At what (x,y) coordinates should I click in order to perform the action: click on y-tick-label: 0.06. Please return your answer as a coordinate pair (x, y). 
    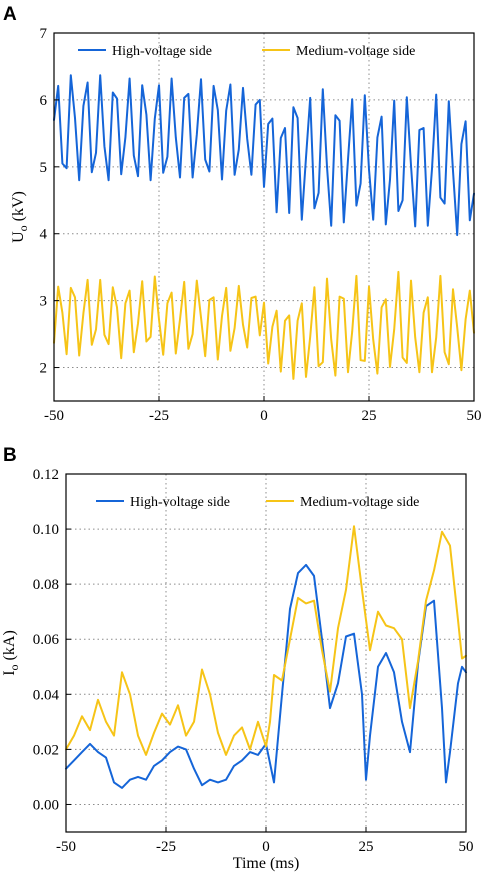
    Looking at the image, I should click on (46, 640).